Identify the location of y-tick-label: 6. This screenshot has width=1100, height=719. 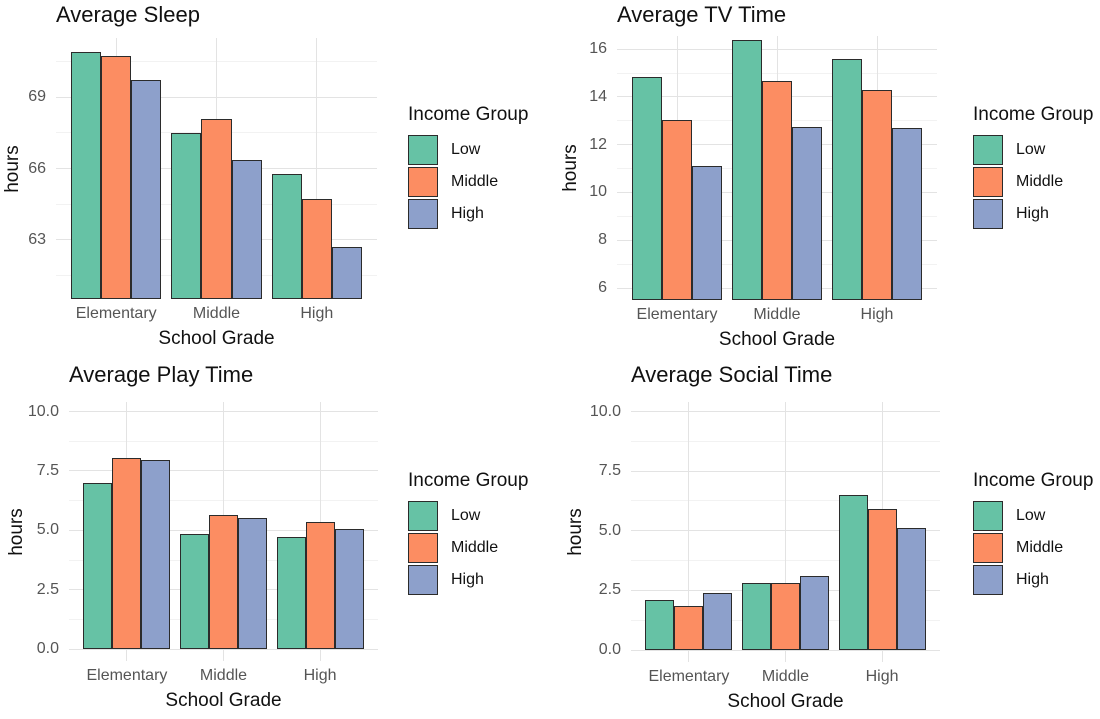
(602, 288).